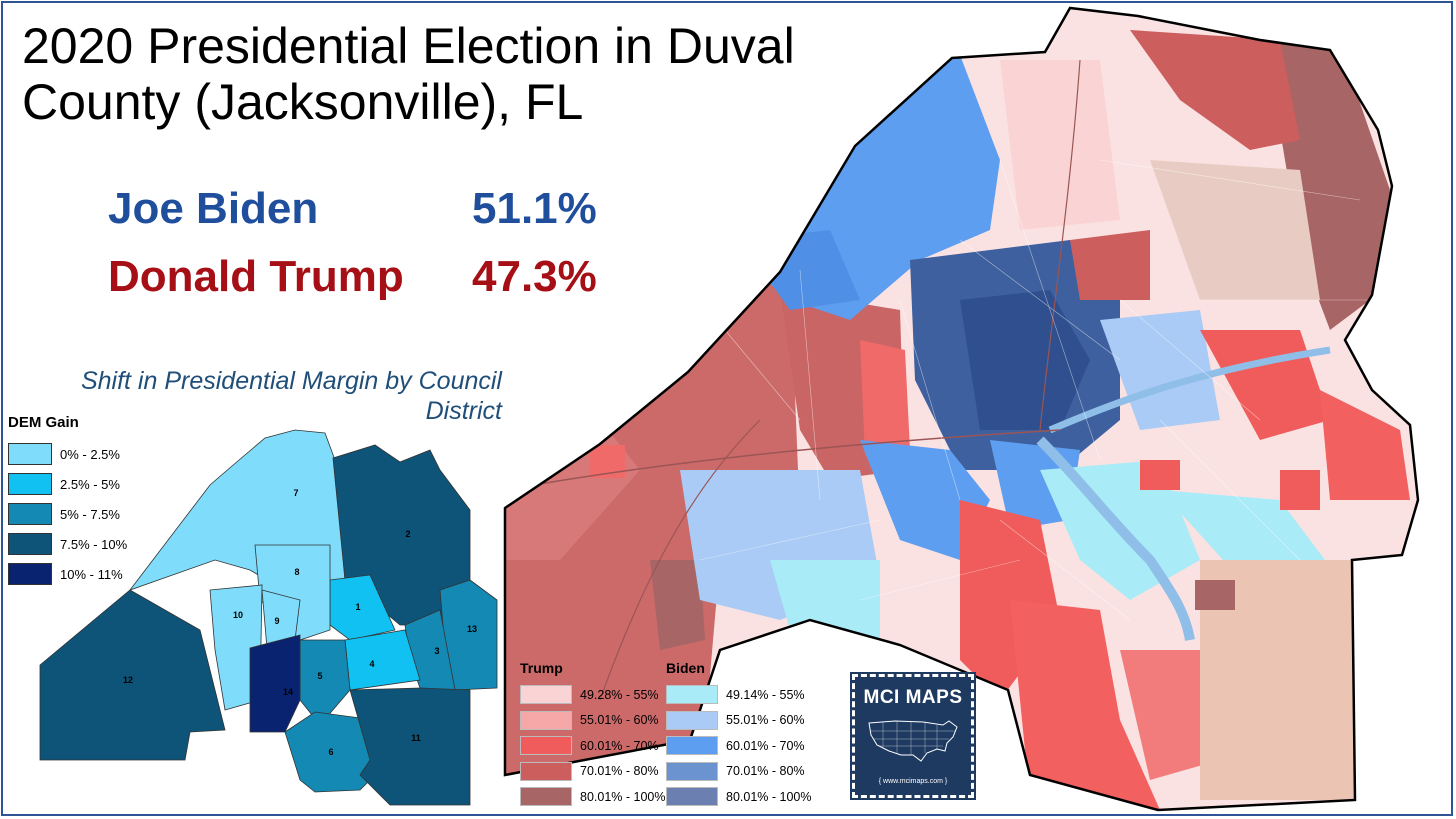 Image resolution: width=1456 pixels, height=819 pixels. What do you see at coordinates (416, 738) in the screenshot?
I see `district-label: 11` at bounding box center [416, 738].